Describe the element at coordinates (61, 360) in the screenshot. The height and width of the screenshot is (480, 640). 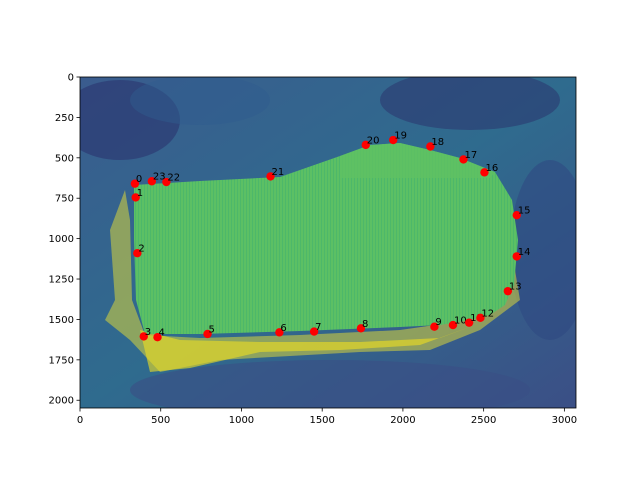
I see `y-tick-label: 1750` at that location.